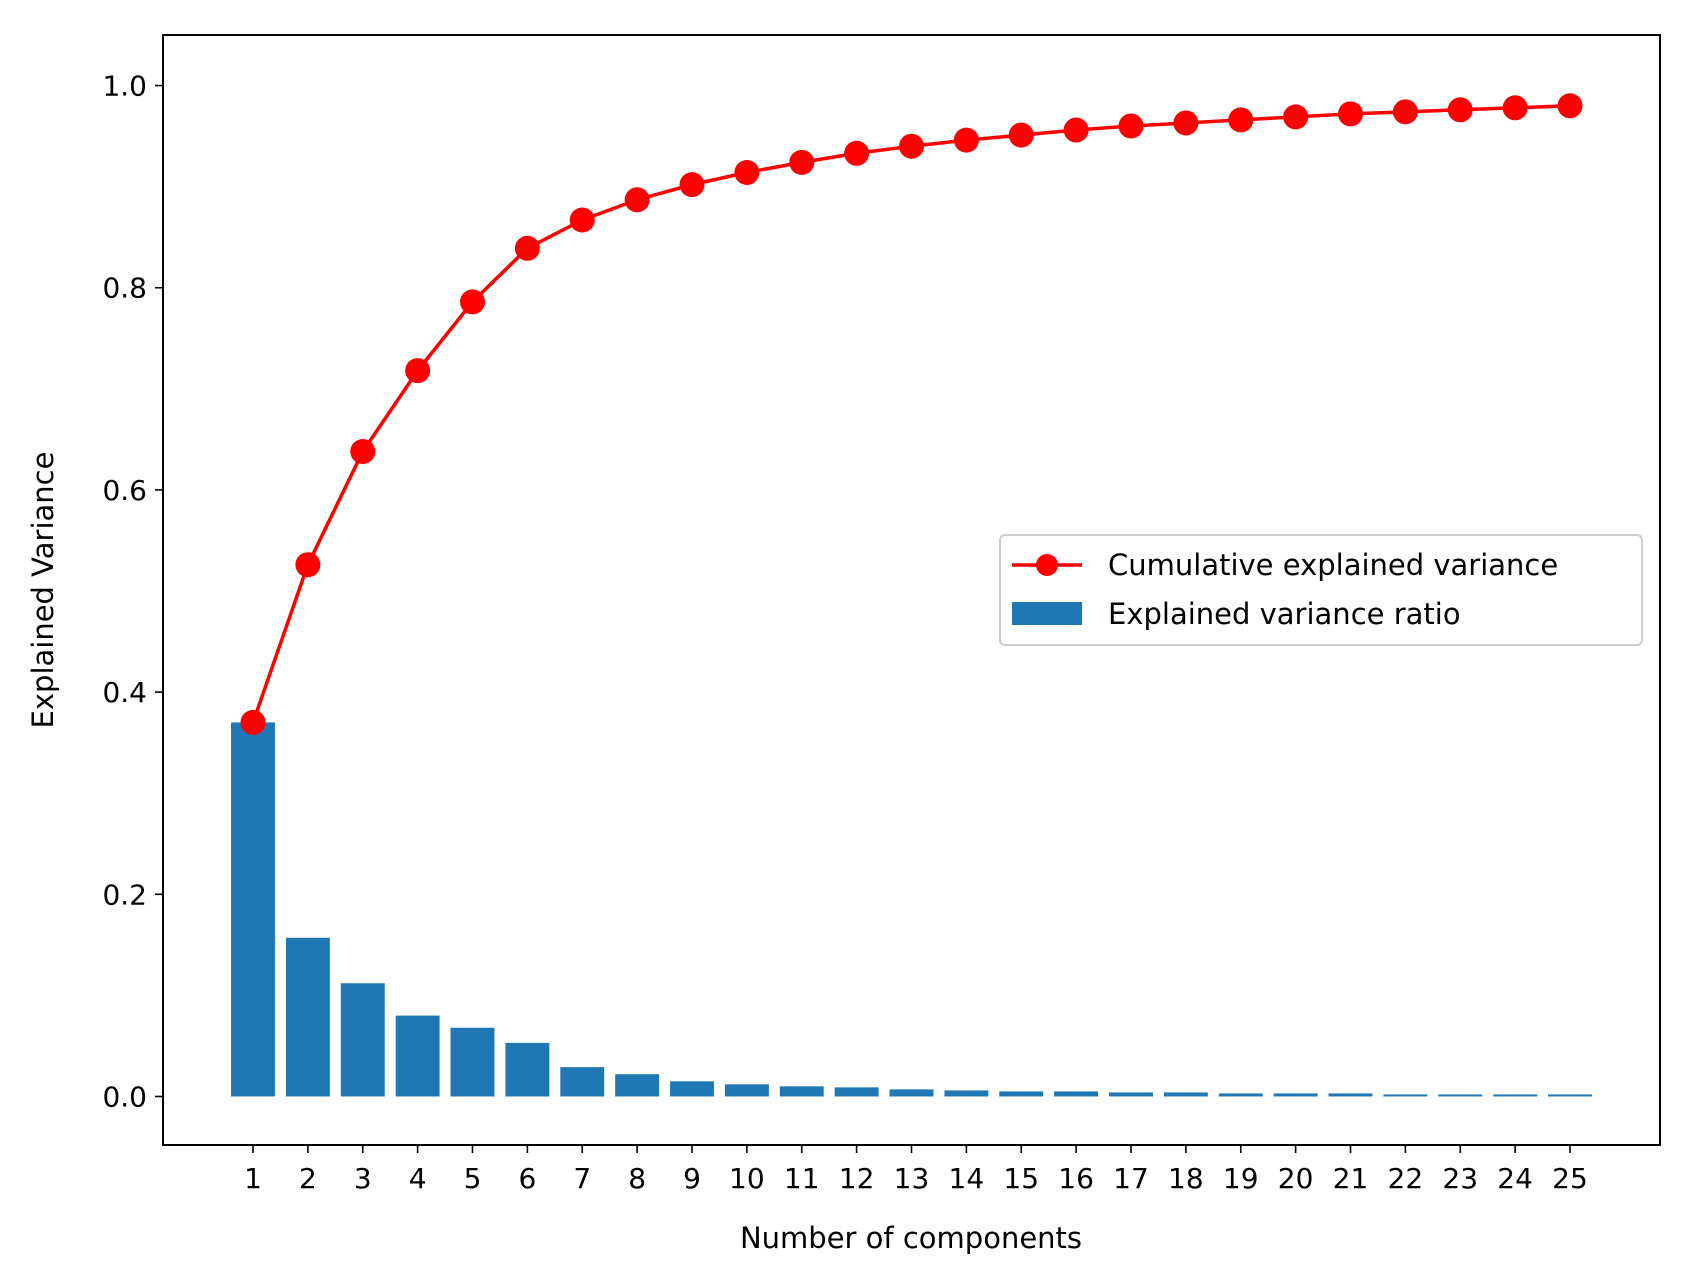 This screenshot has height=1284, width=1683. I want to click on x-tick-label: 7, so click(582, 1178).